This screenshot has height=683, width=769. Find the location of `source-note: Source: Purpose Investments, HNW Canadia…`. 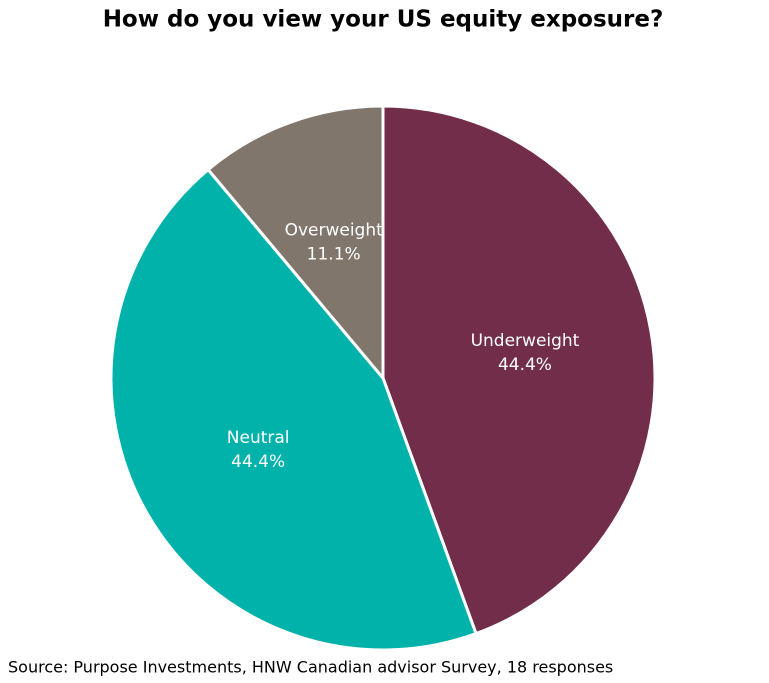

source-note: Source: Purpose Investments, HNW Canadia… is located at coordinates (310, 667).